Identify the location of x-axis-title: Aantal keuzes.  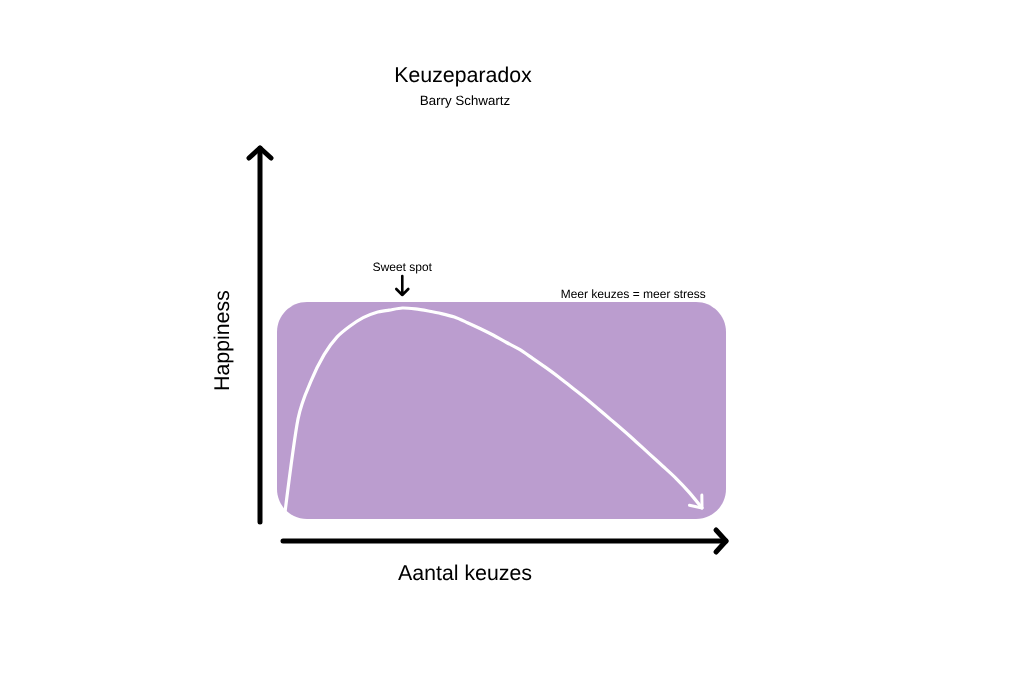
(465, 572).